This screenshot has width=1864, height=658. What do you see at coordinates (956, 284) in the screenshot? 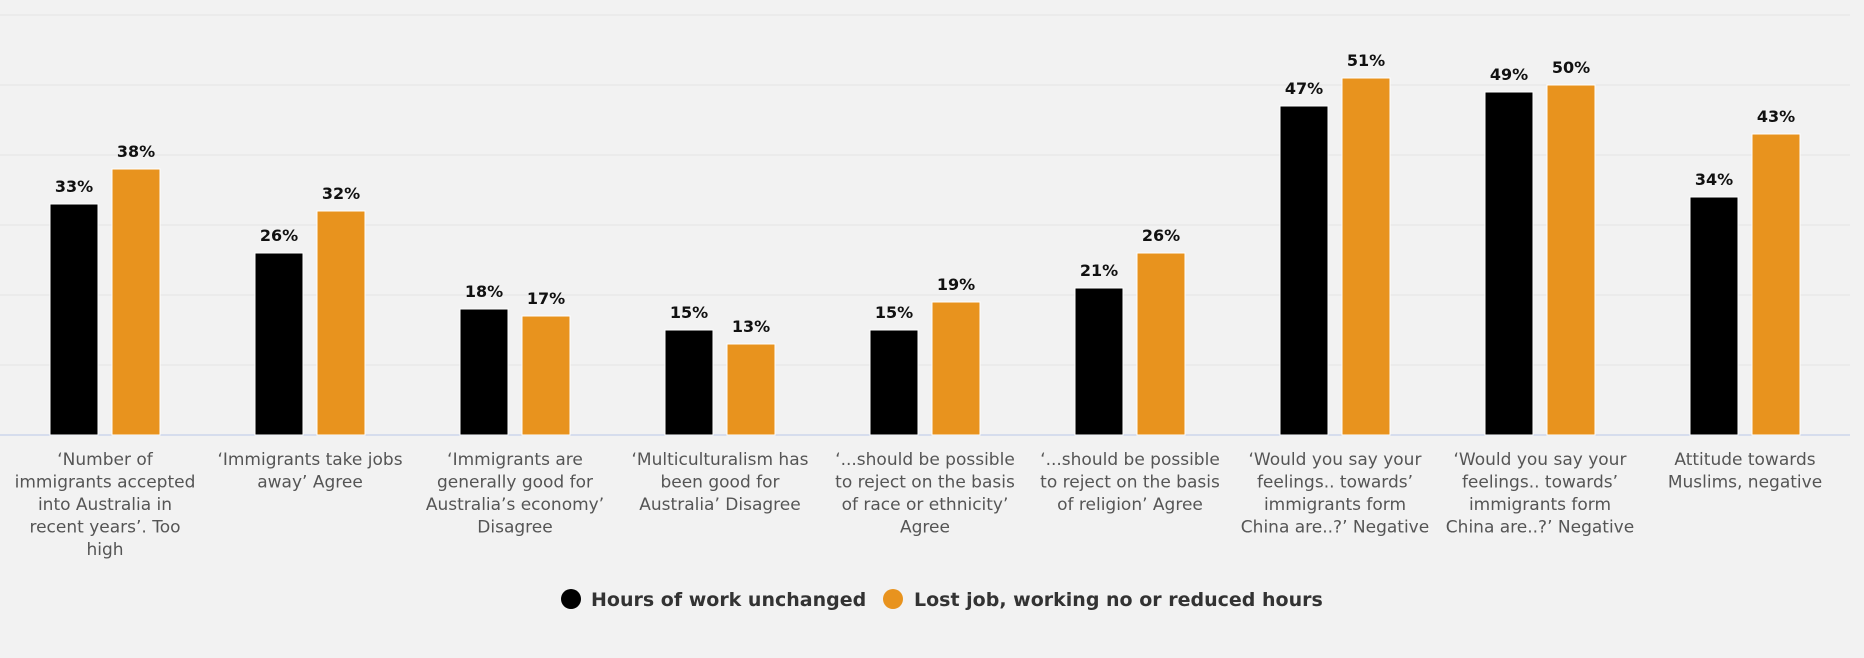
I see `data-label: 19%` at bounding box center [956, 284].